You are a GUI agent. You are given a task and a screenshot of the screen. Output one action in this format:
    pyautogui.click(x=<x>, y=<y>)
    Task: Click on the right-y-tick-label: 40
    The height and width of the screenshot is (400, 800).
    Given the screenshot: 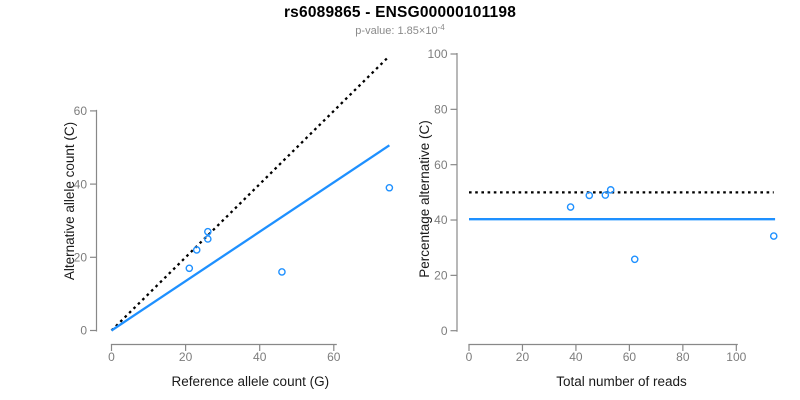 What is the action you would take?
    pyautogui.click(x=441, y=220)
    